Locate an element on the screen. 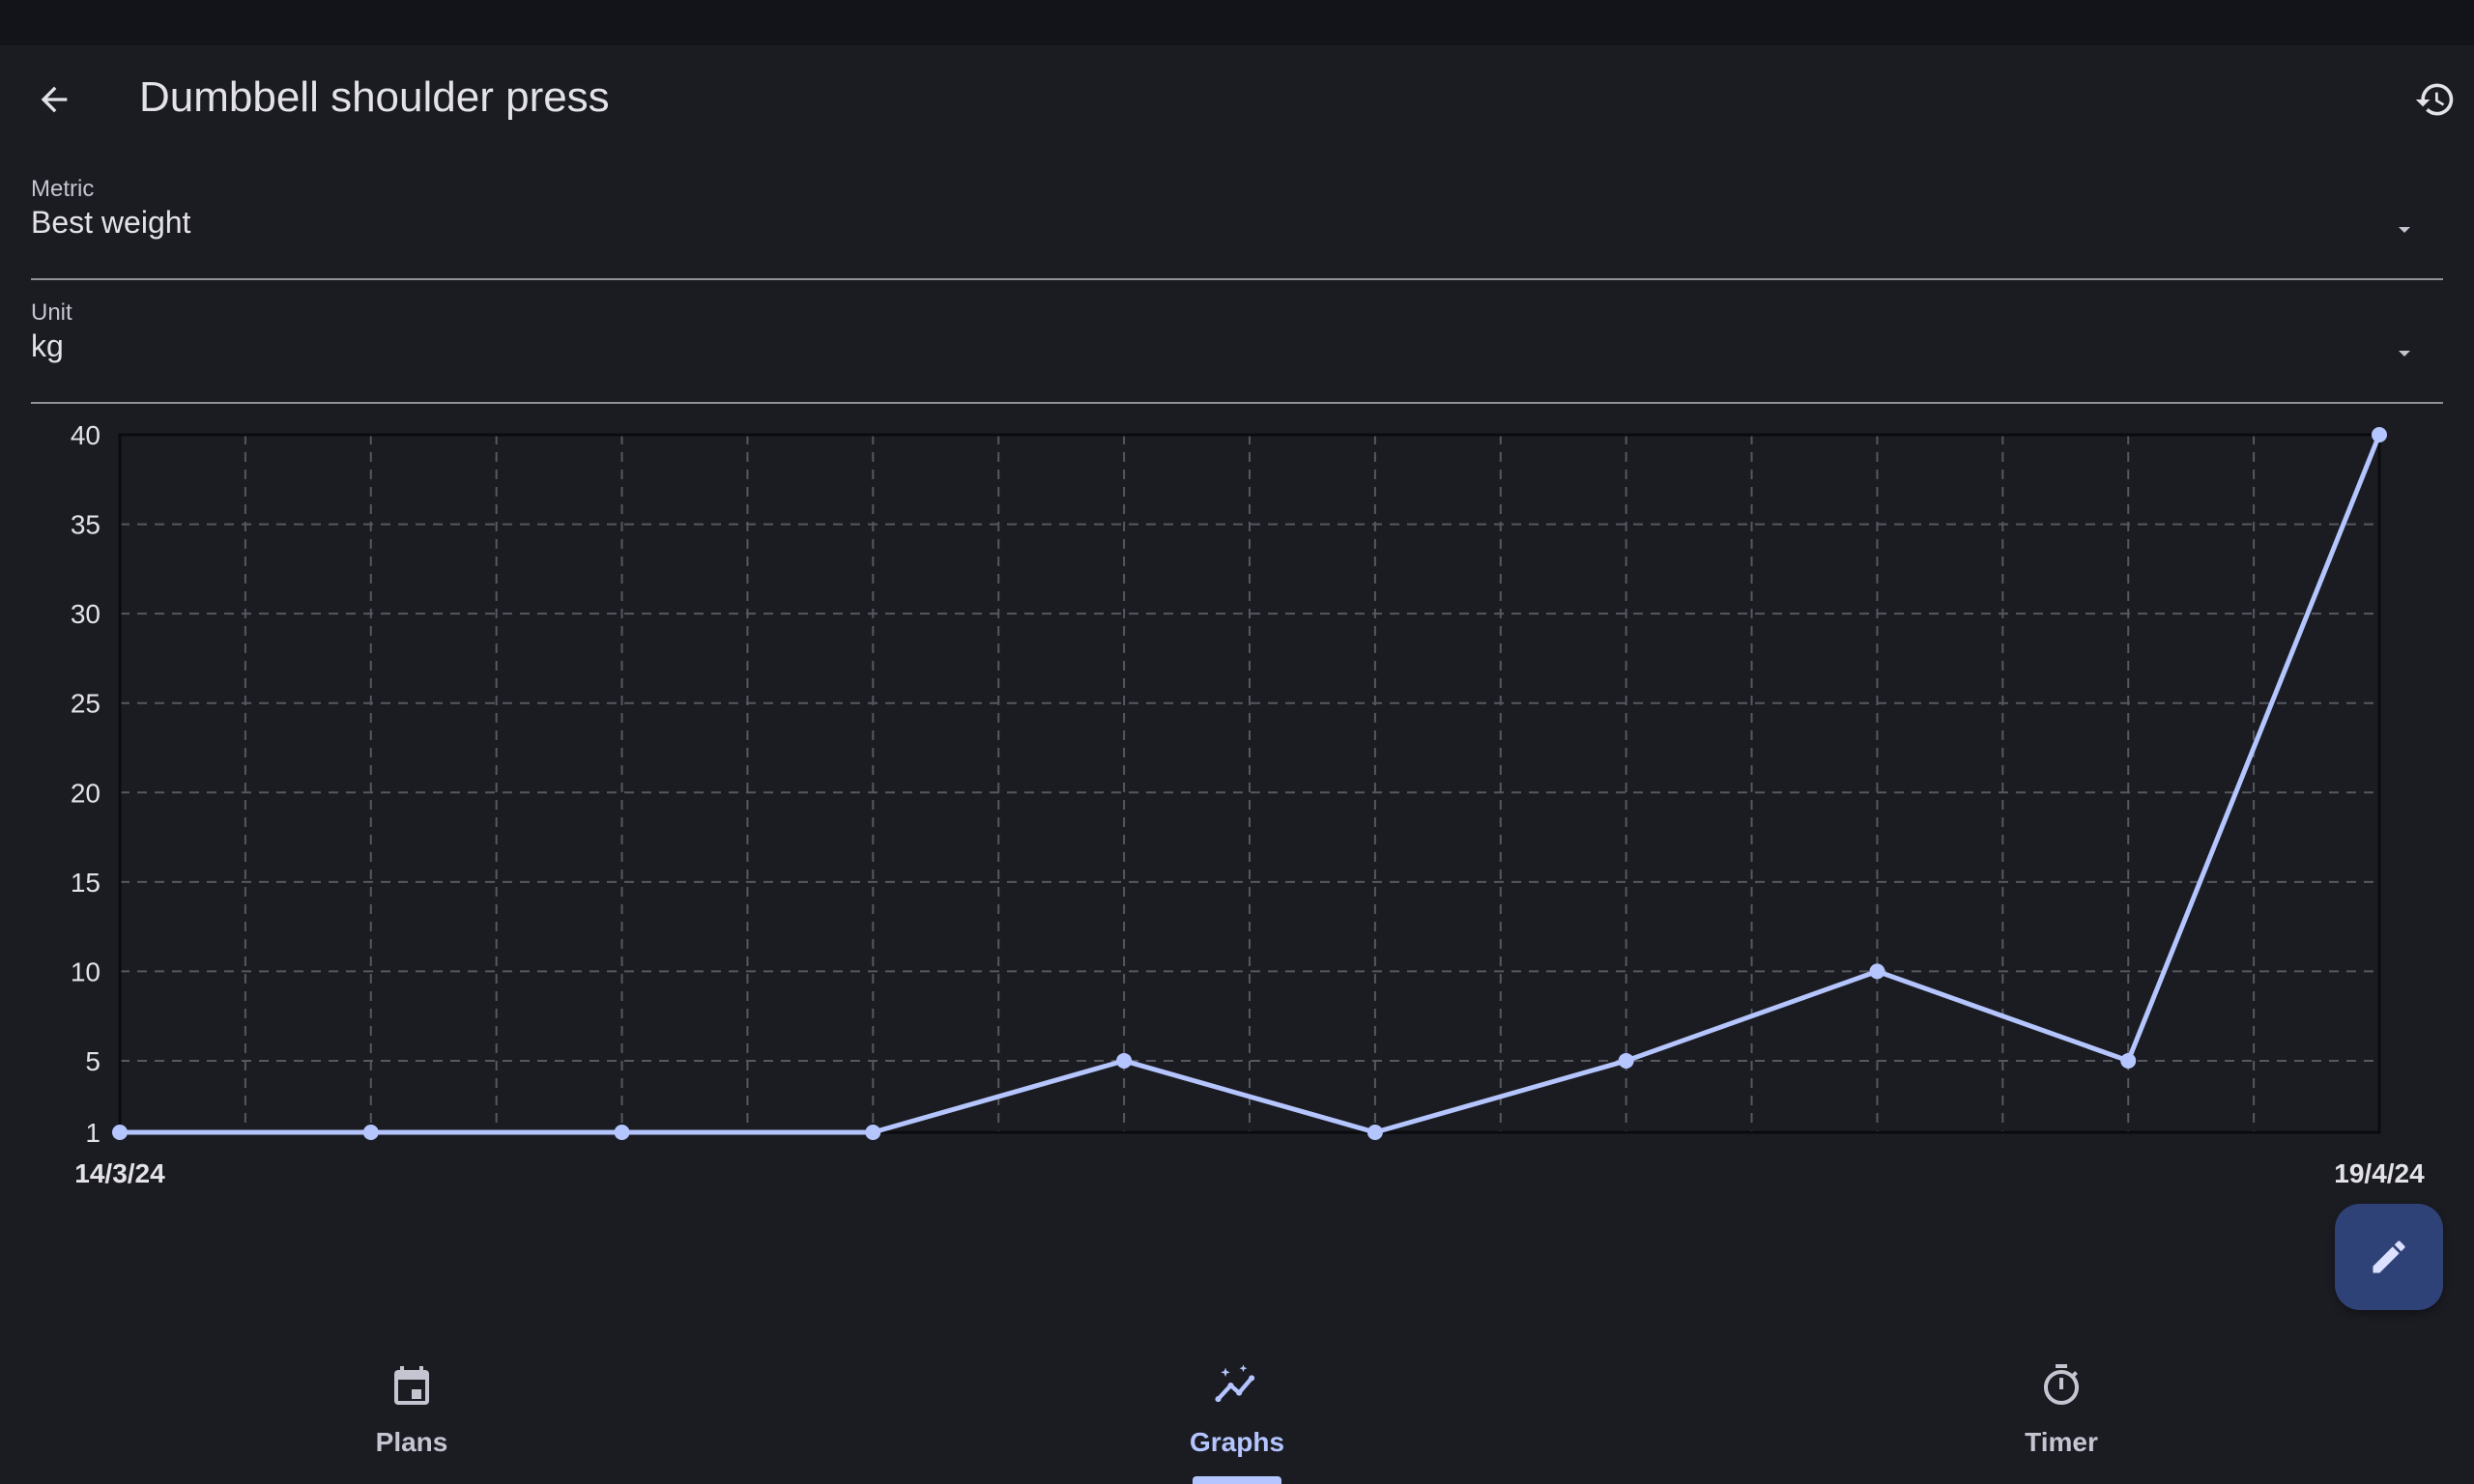  history-icon is located at coordinates (2435, 100).